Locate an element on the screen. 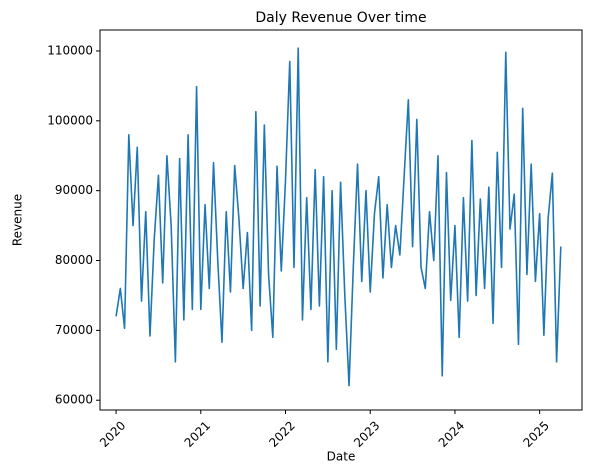 The height and width of the screenshot is (474, 598). x-tick-label: 2023 is located at coordinates (366, 433).